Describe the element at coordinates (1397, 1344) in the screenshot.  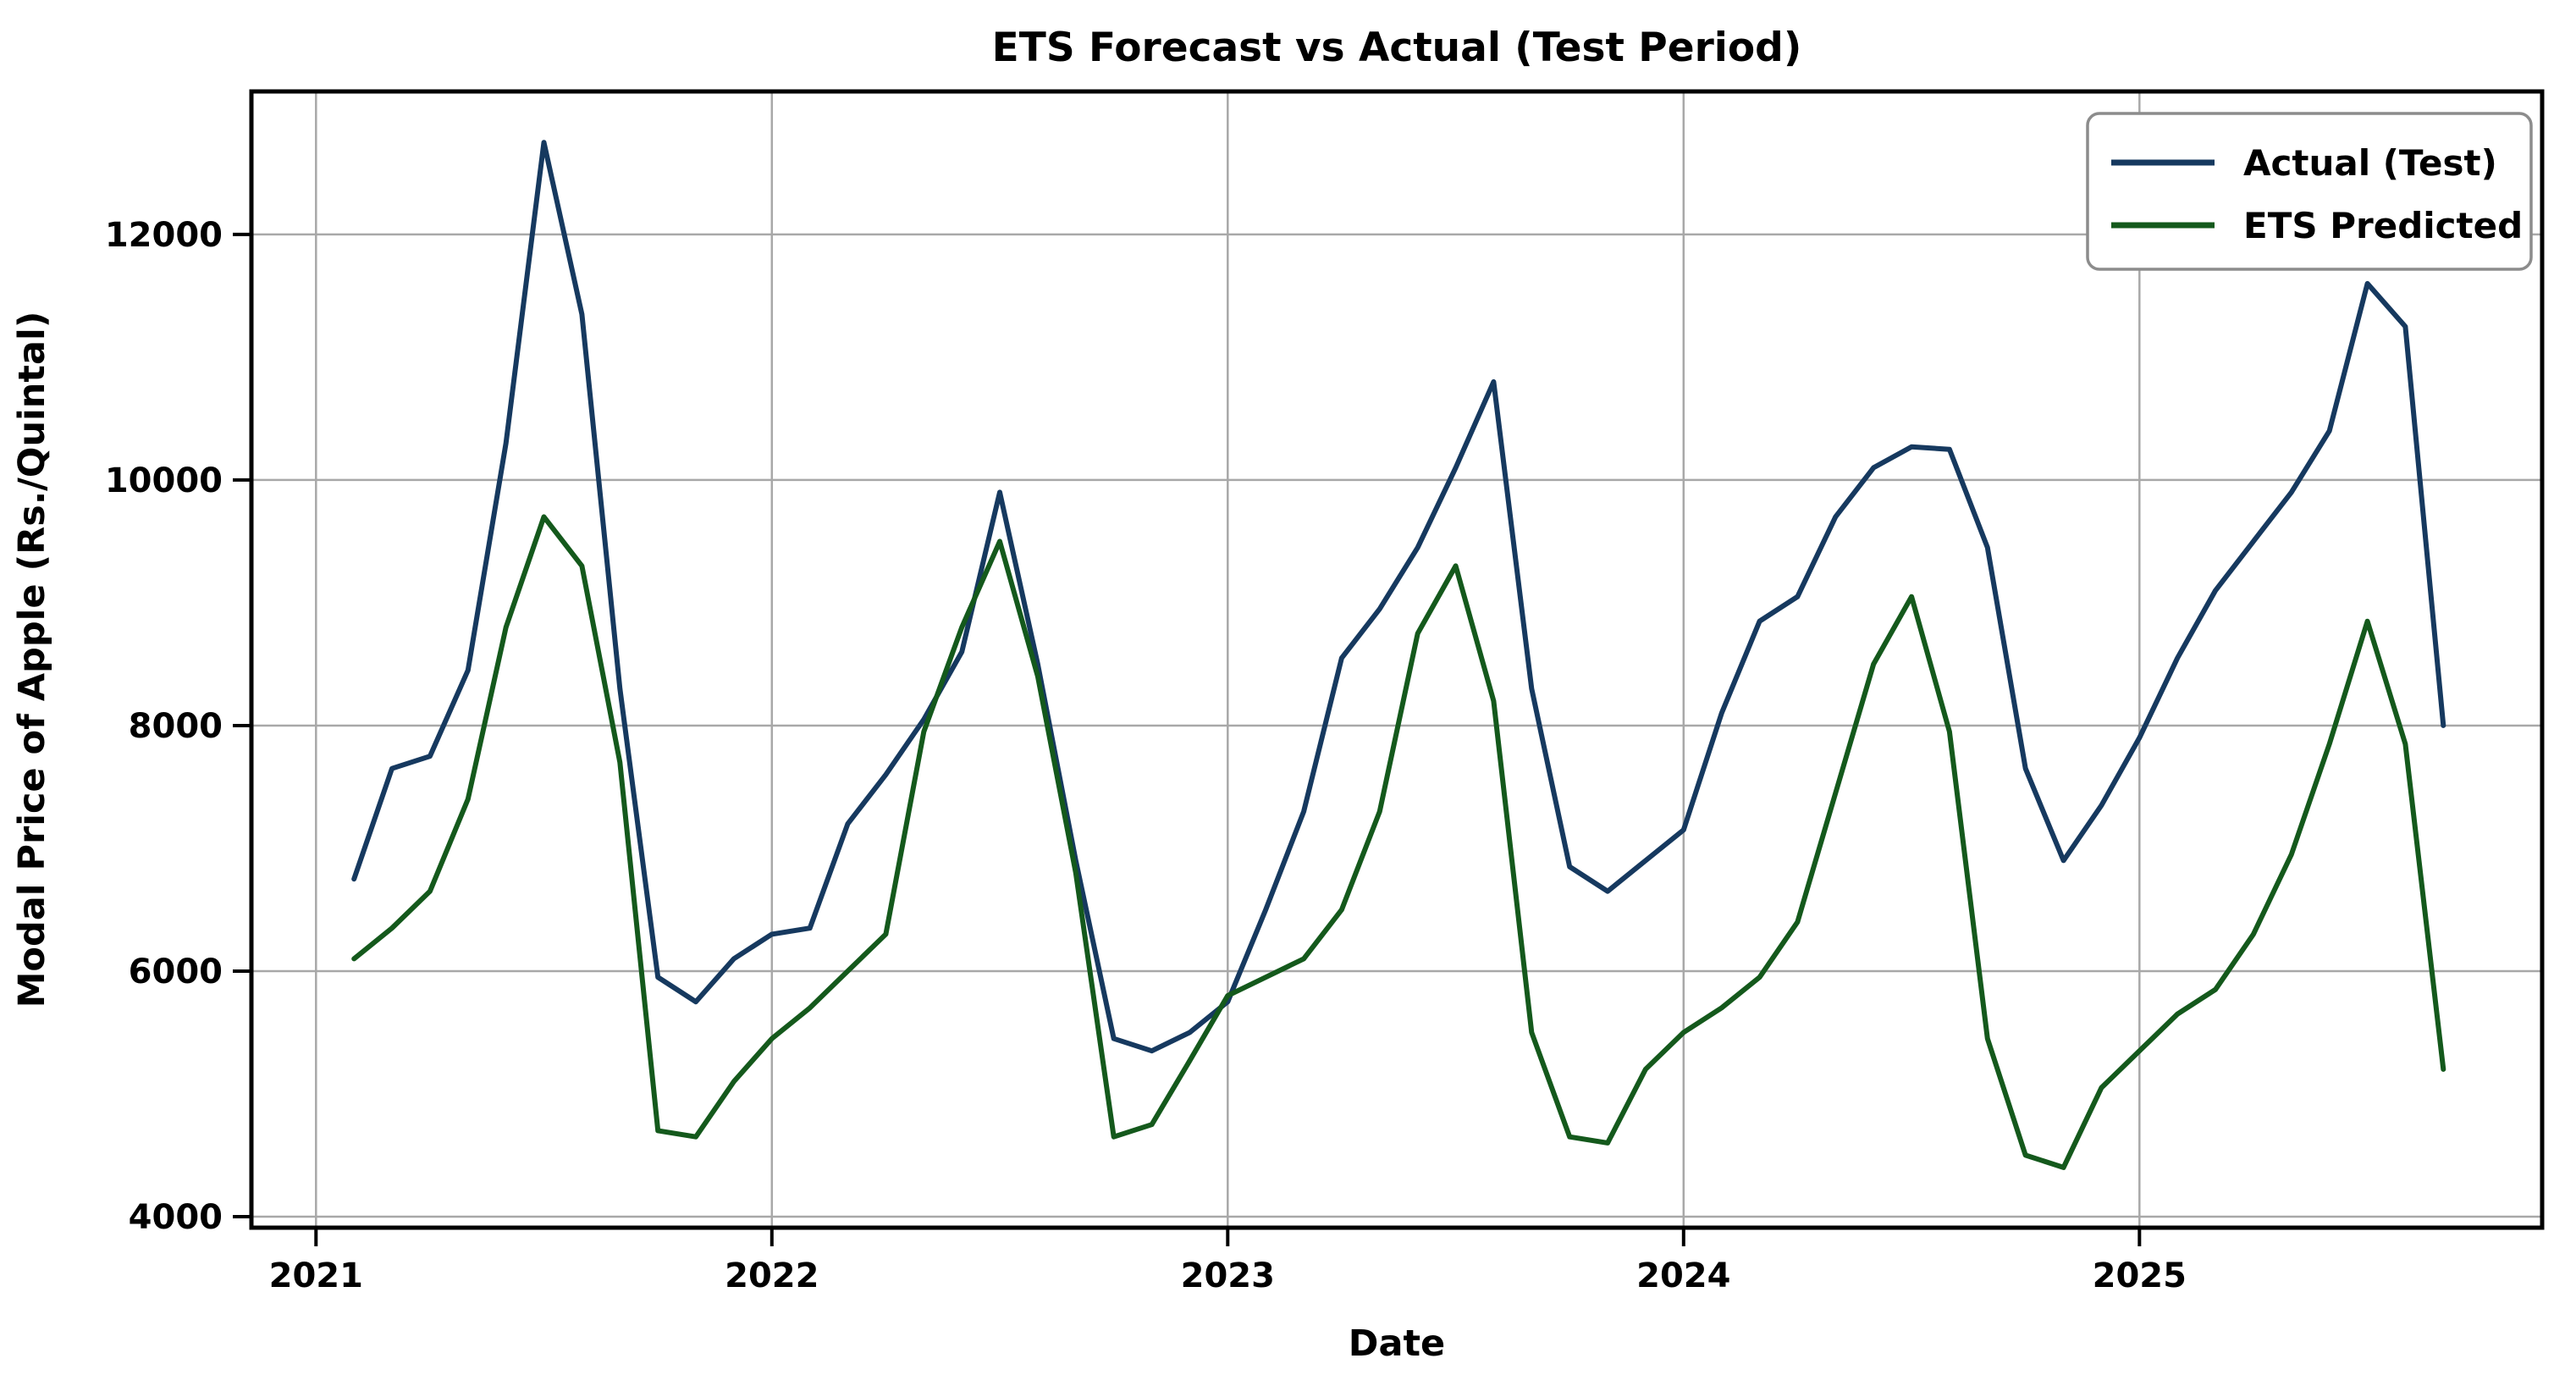
I see `x-axis-label: Date` at that location.